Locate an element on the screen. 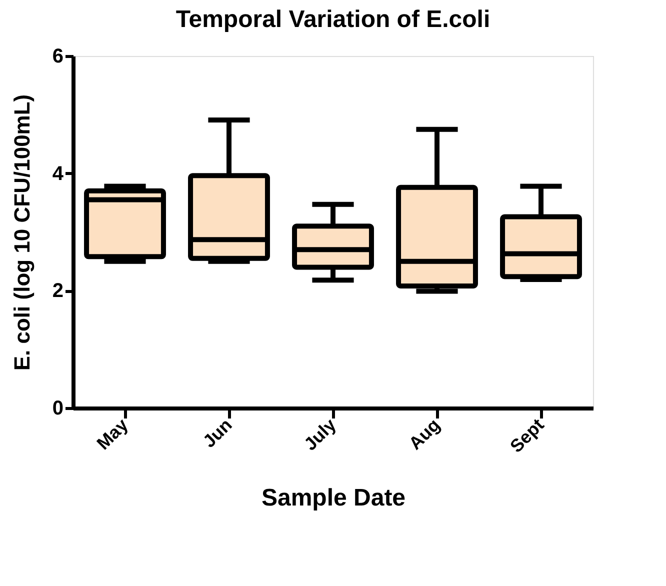 This screenshot has width=666, height=586. y-axis-title: E. coli (log 10 CFU/100mL) is located at coordinates (21, 232).